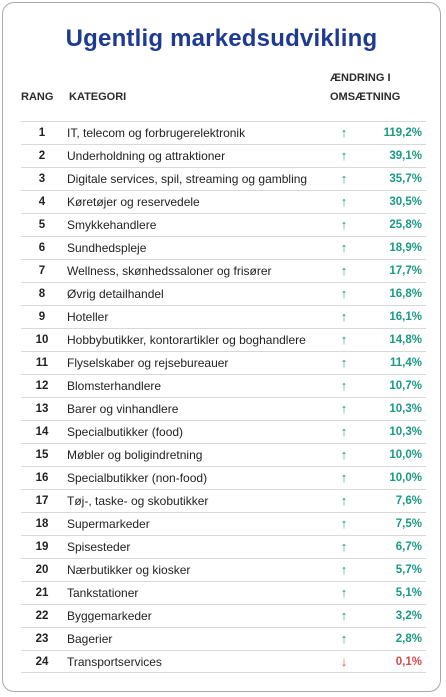 The image size is (446, 697). What do you see at coordinates (112, 225) in the screenshot?
I see `category-name: Smykkehandlere` at bounding box center [112, 225].